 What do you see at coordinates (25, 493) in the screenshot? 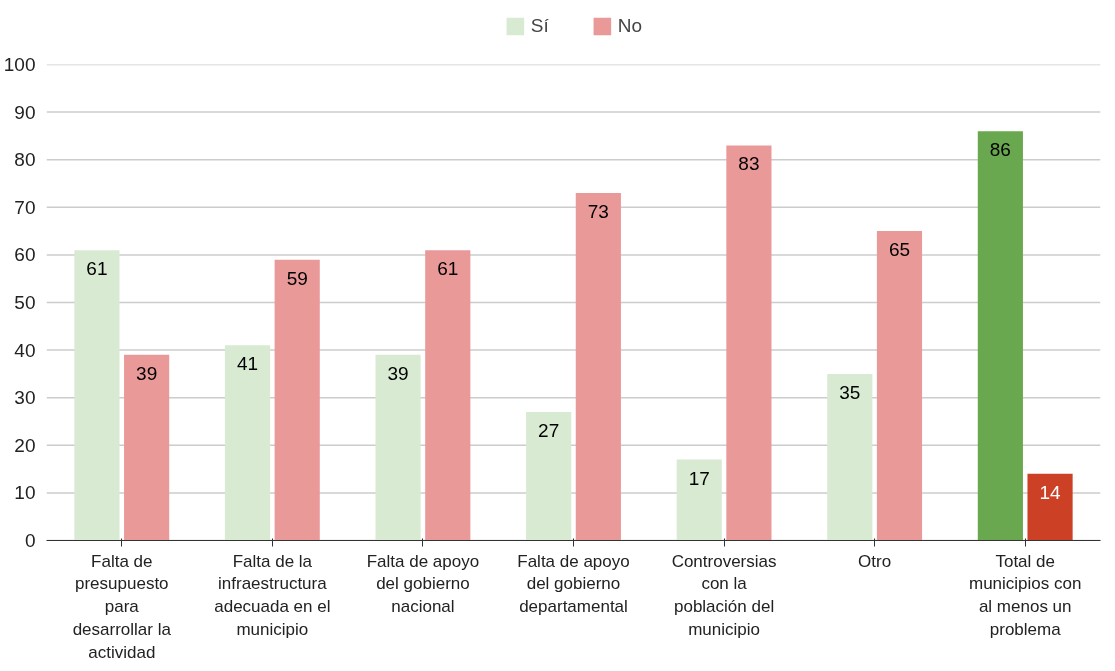
I see `y-tick-label: 10` at bounding box center [25, 493].